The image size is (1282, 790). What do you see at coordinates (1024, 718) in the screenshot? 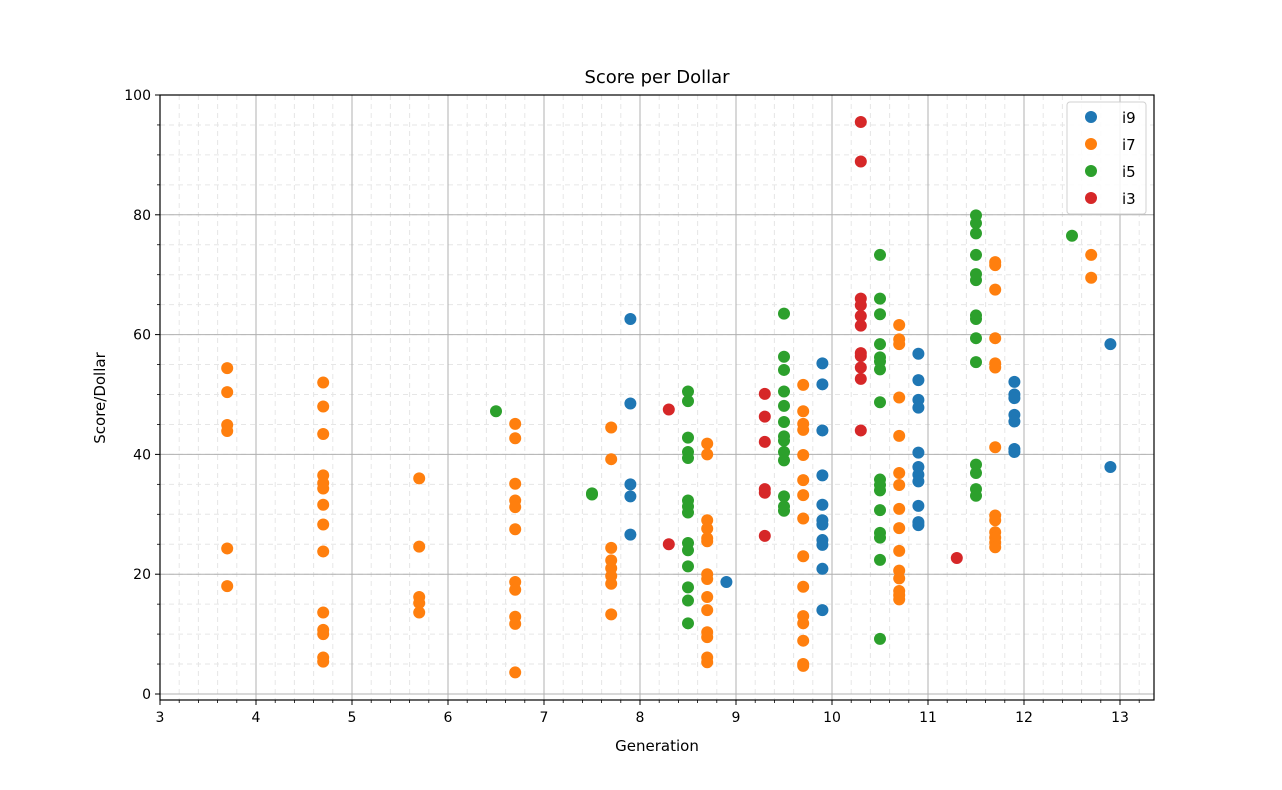
I see `x-tick-label: 12` at bounding box center [1024, 718].